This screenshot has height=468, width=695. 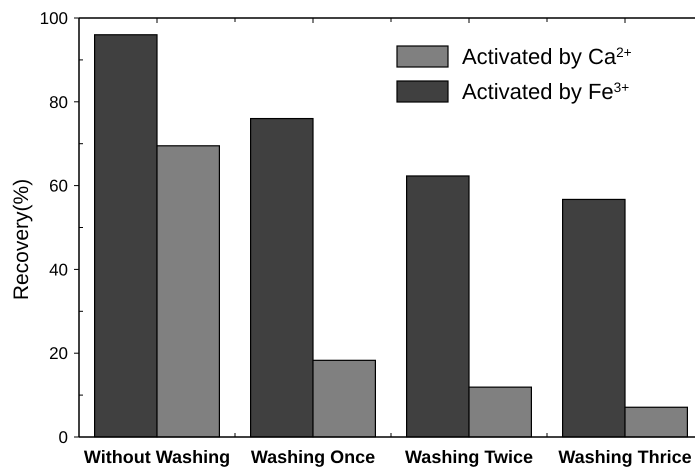 What do you see at coordinates (157, 457) in the screenshot?
I see `x-tick-label: Without Washing` at bounding box center [157, 457].